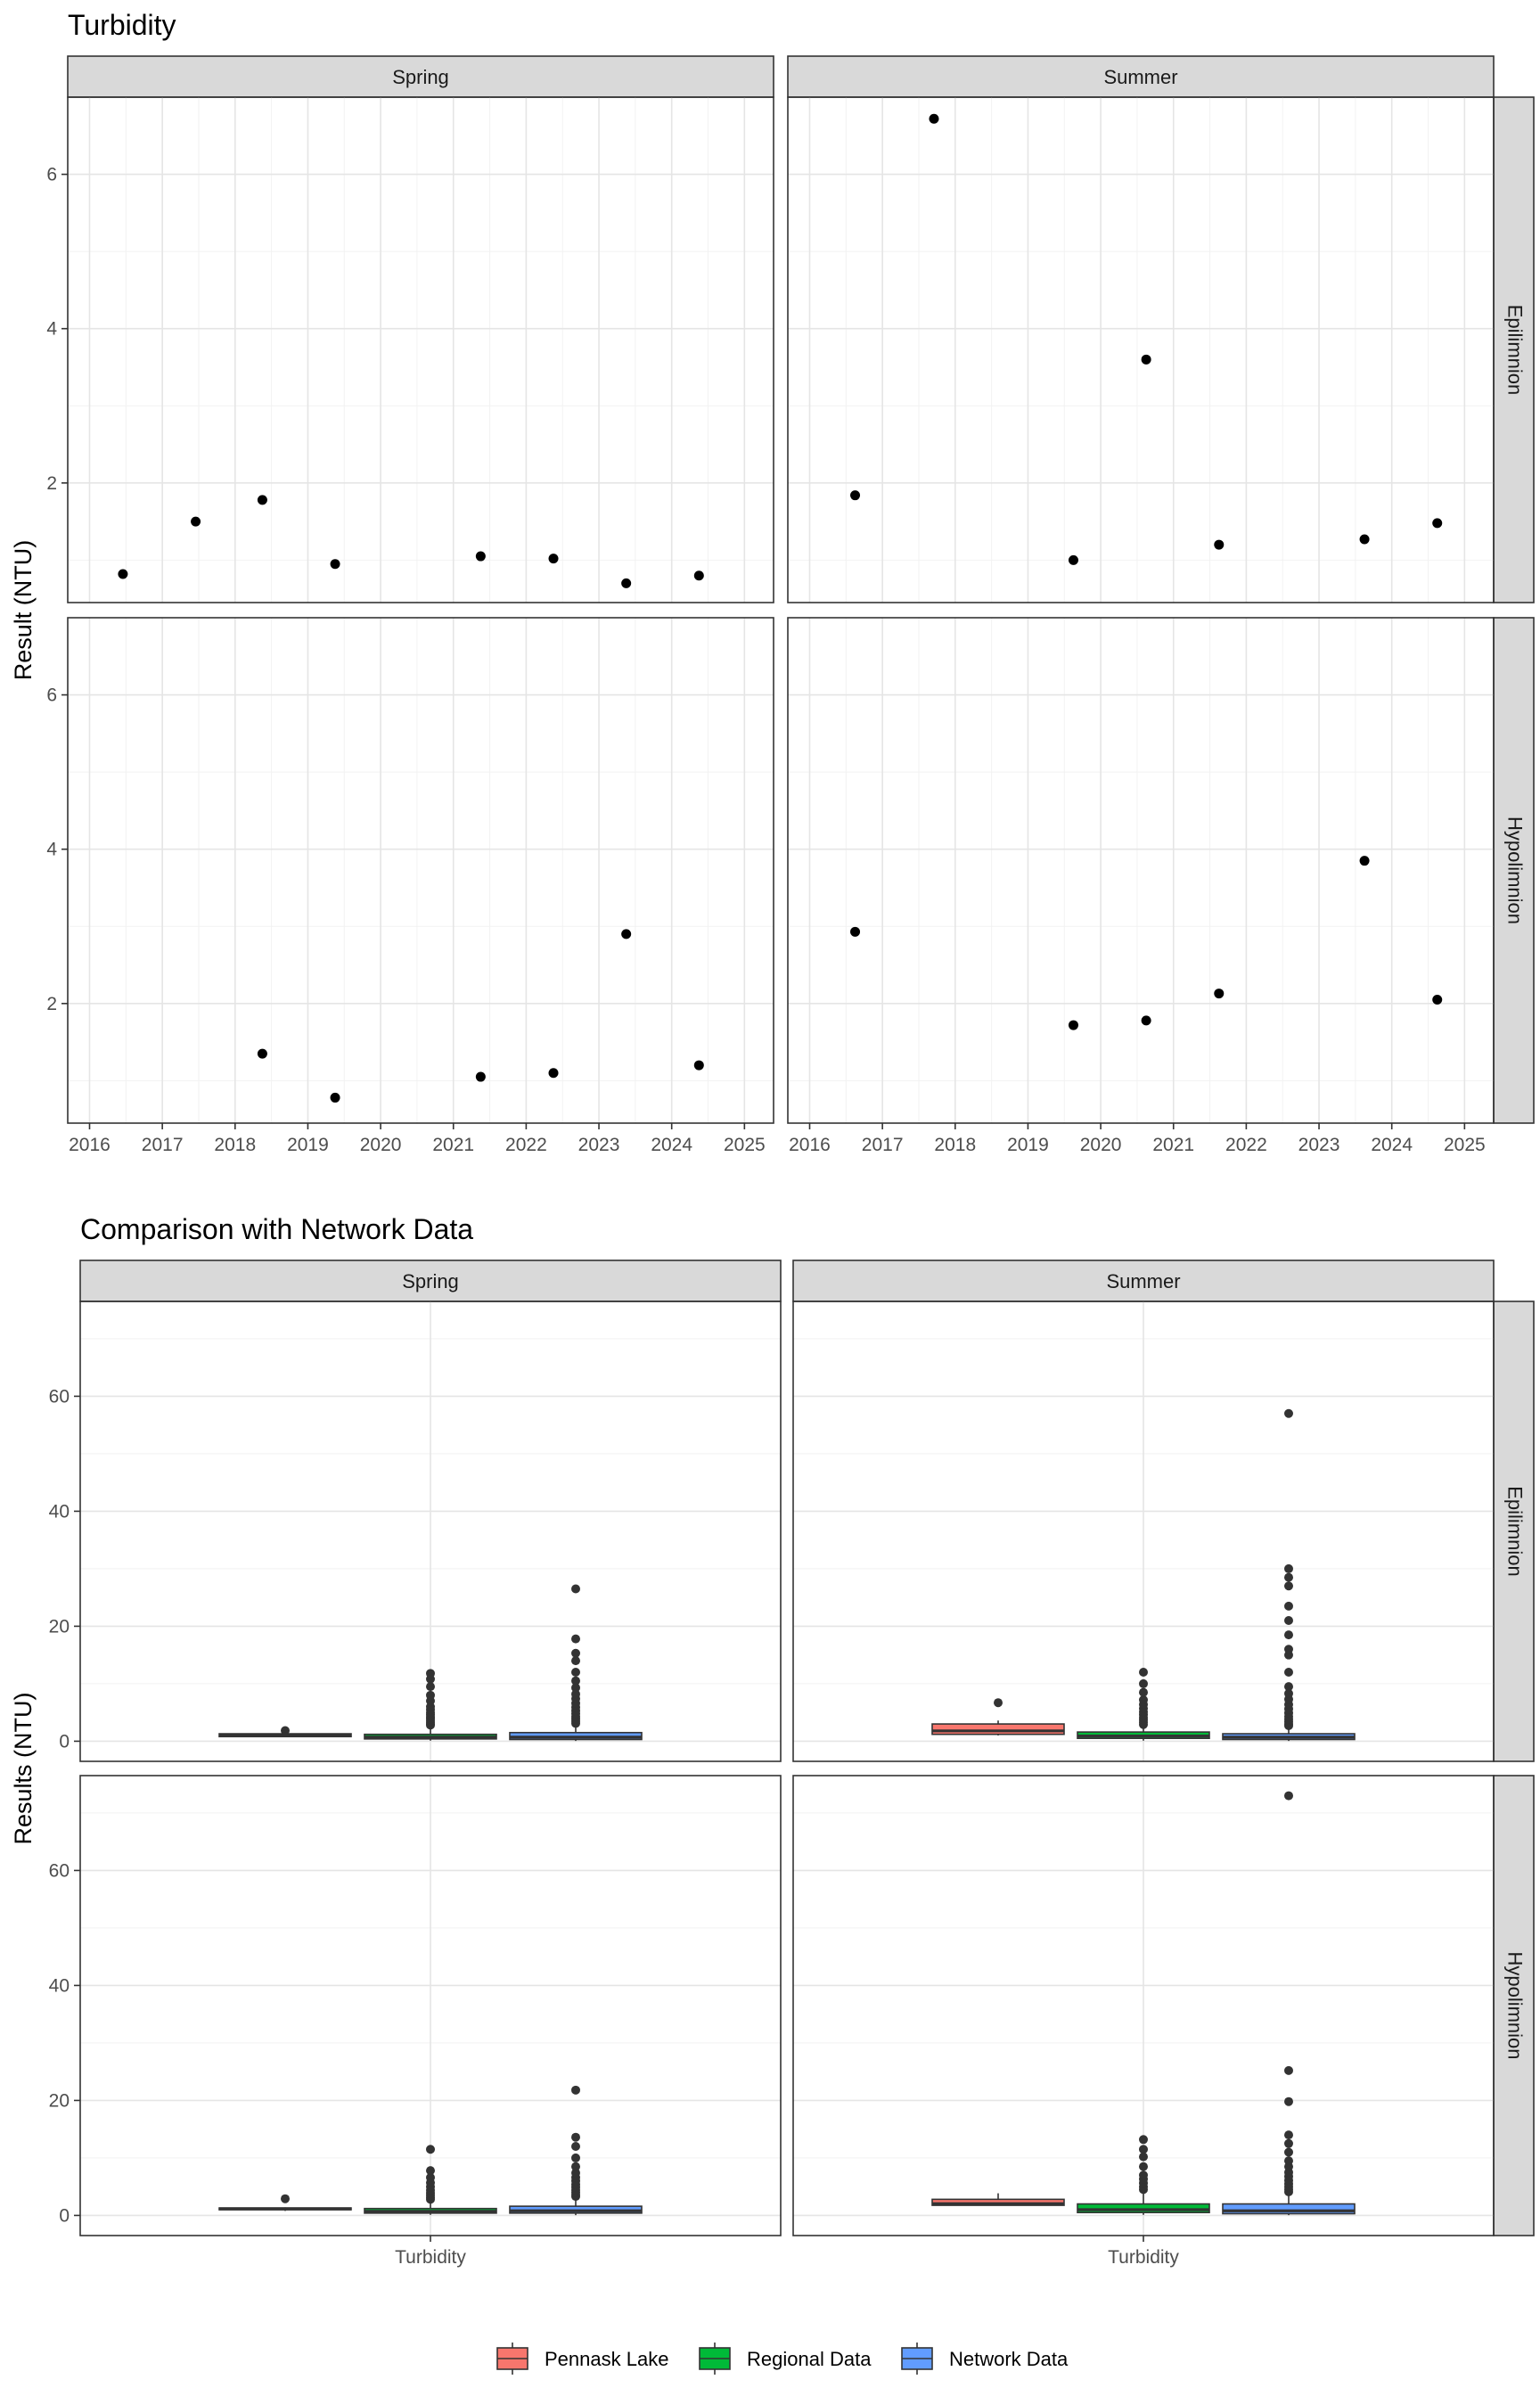 Image resolution: width=1540 pixels, height=2396 pixels. Describe the element at coordinates (410, 349) in the screenshot. I see `panel-spring-epilimnion: 2 4 6` at that location.